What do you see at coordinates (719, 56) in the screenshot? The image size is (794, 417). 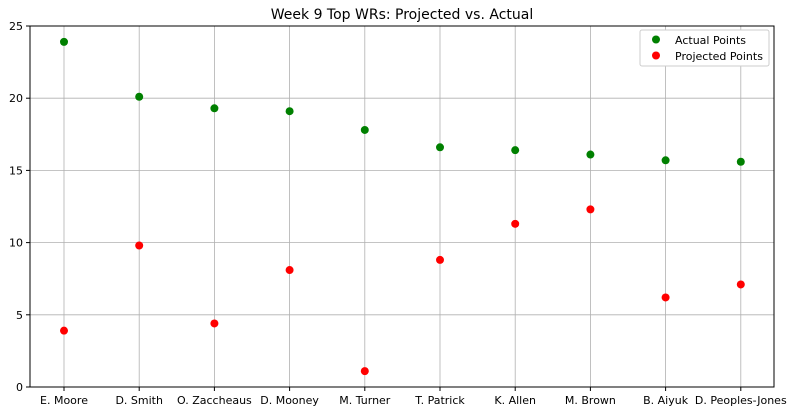 I see `legend-label-projected-points: Projected Points` at bounding box center [719, 56].